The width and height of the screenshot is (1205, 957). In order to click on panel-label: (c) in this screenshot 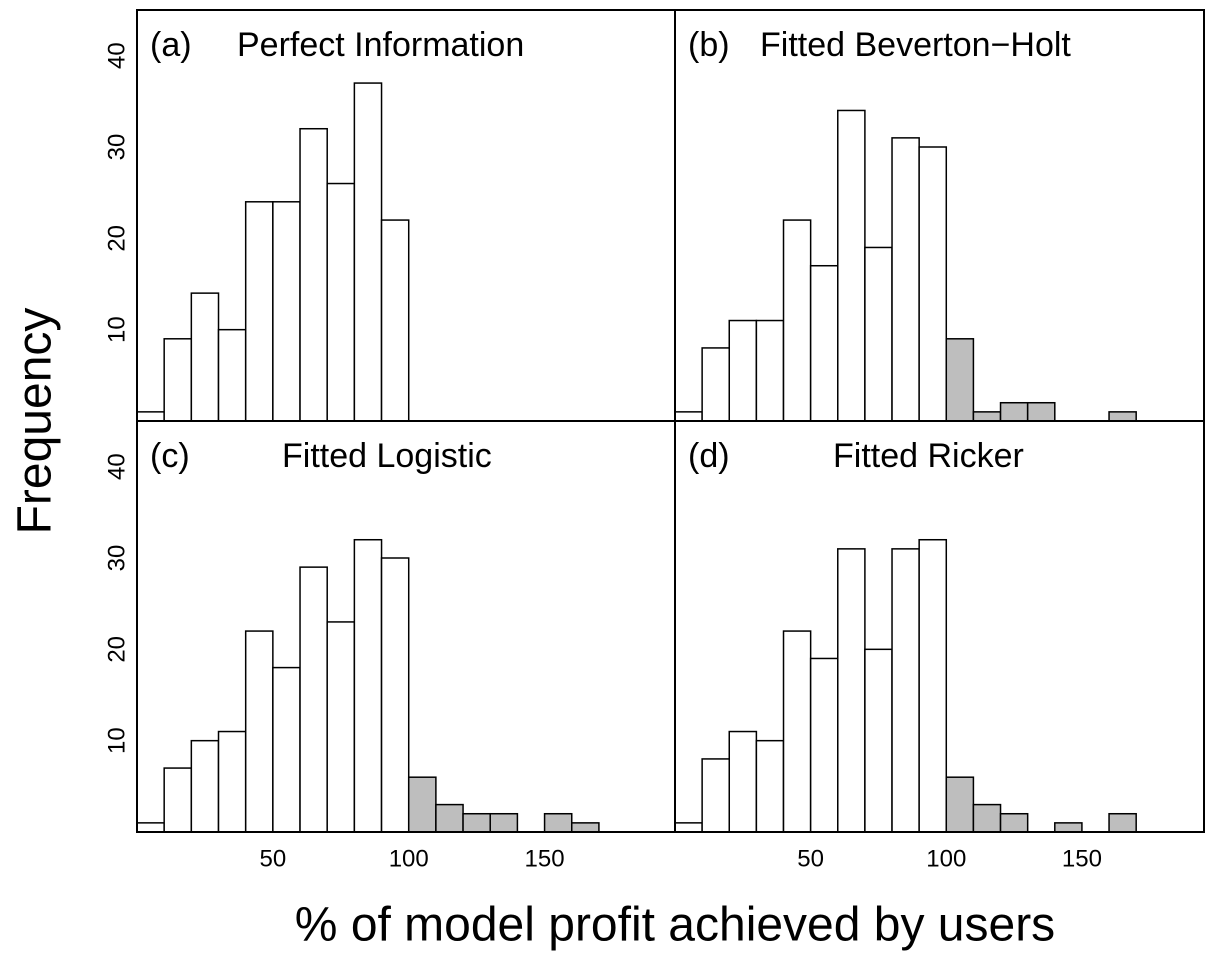, I will do `click(170, 456)`.